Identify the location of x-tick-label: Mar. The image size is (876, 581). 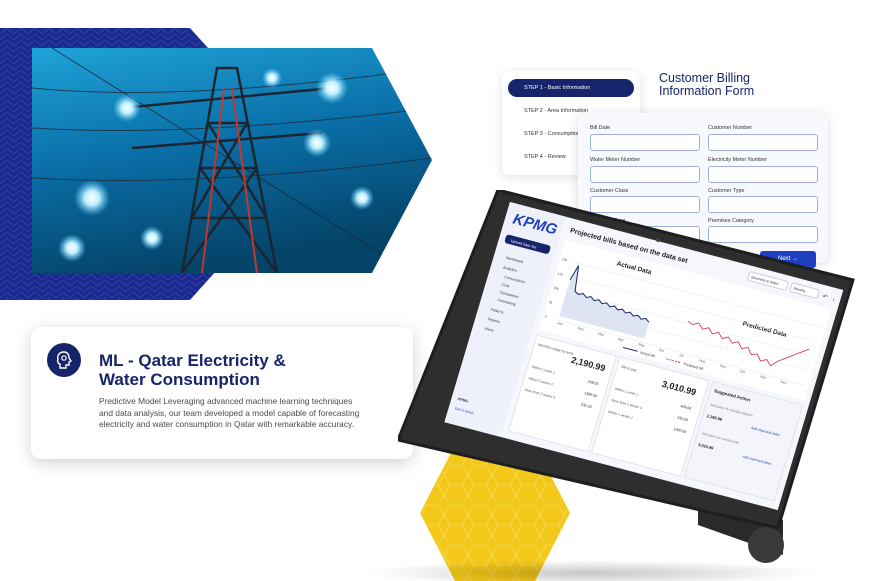
(601, 335).